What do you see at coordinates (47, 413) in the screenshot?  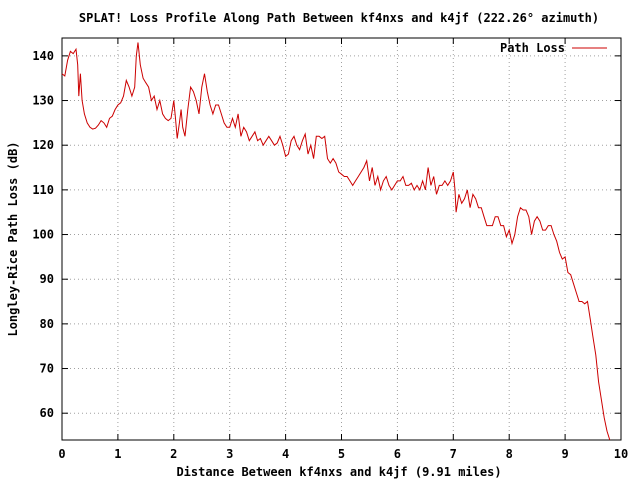 I see `y-tick-label: 60` at bounding box center [47, 413].